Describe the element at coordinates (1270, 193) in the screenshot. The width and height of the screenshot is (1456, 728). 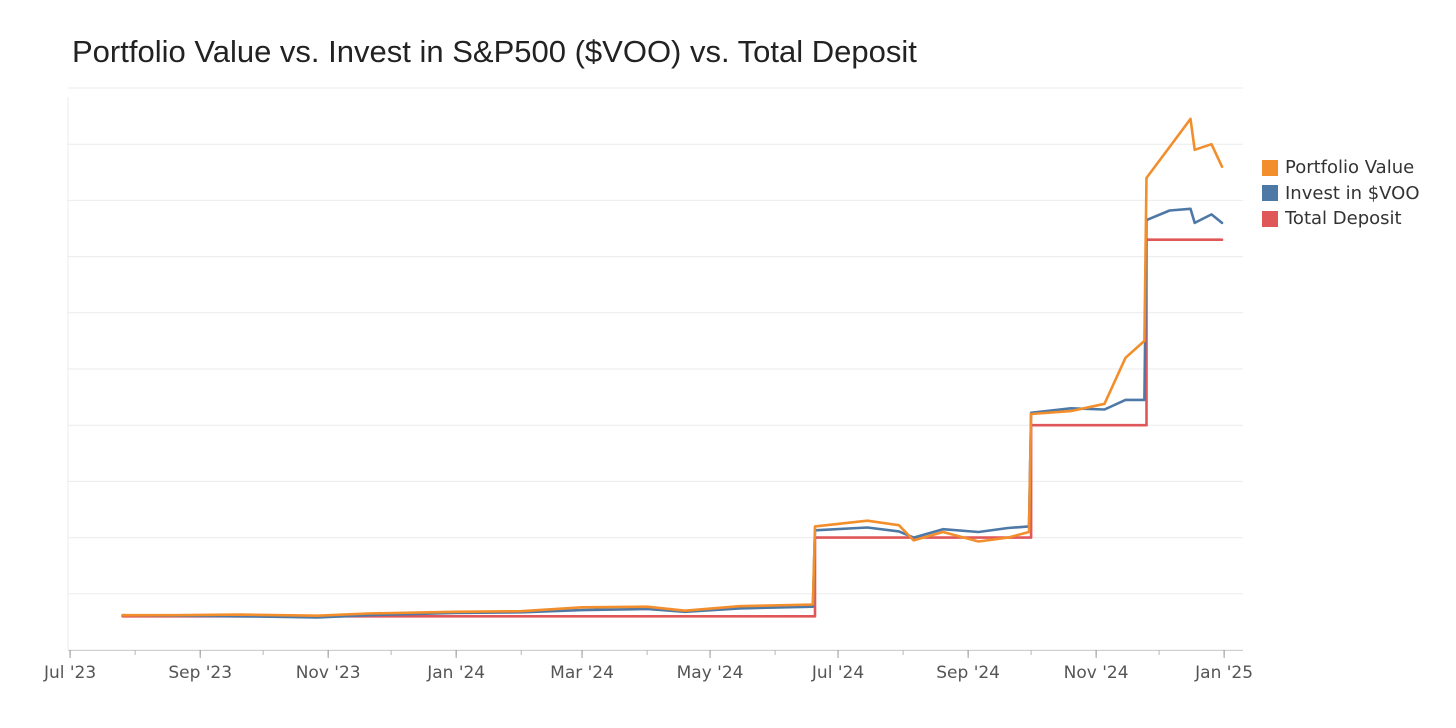
I see `legend-swatch-invest-in-voo` at that location.